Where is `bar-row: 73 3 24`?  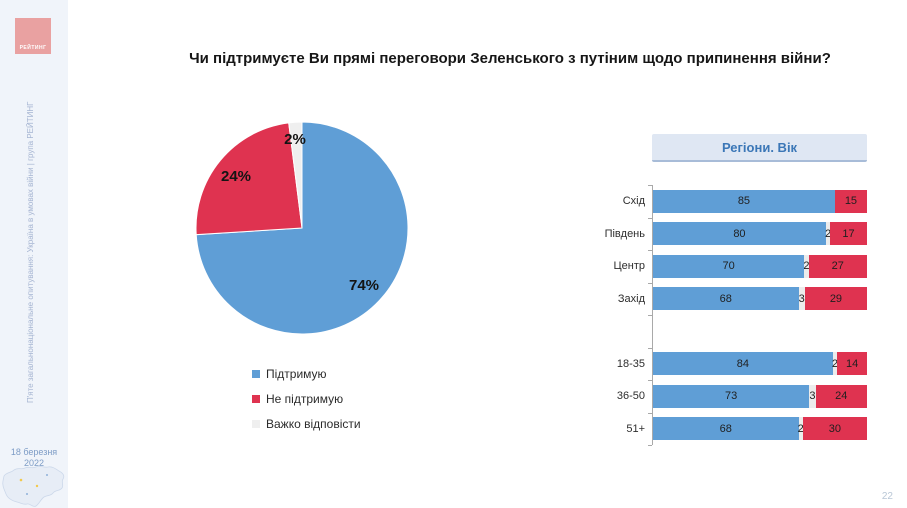 bar-row: 73 3 24 is located at coordinates (760, 396).